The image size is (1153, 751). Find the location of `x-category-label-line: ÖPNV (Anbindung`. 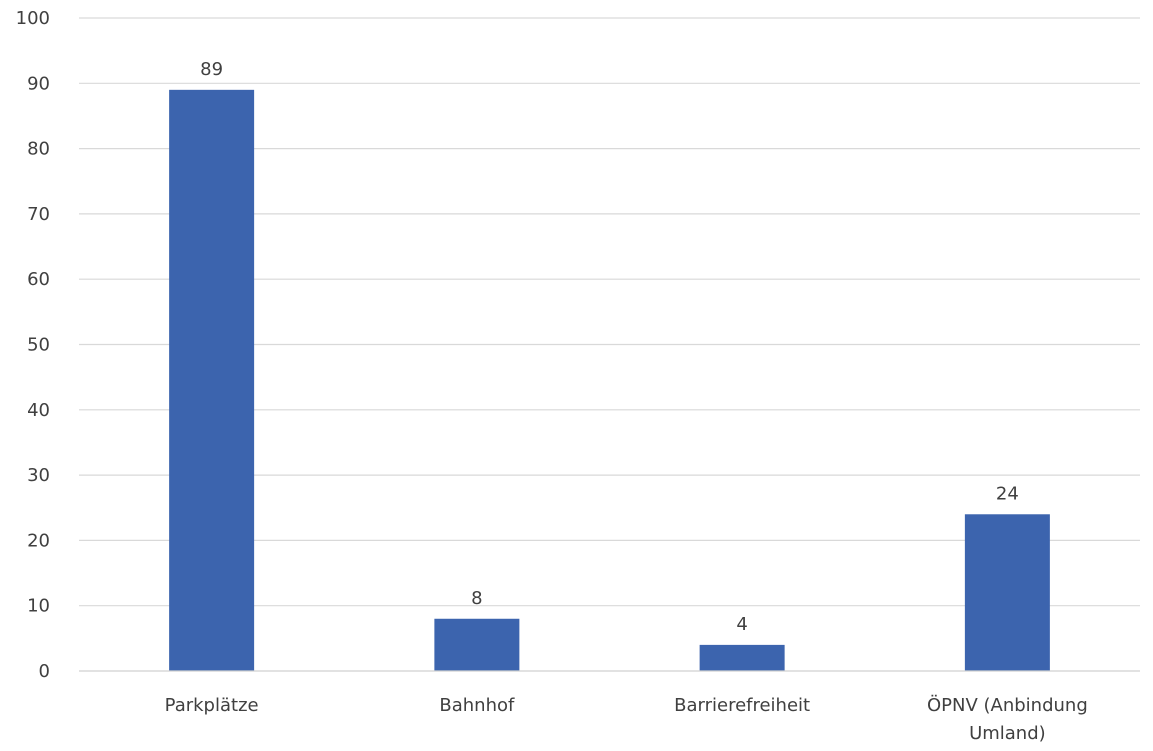

x-category-label-line: ÖPNV (Anbindung is located at coordinates (1007, 705).